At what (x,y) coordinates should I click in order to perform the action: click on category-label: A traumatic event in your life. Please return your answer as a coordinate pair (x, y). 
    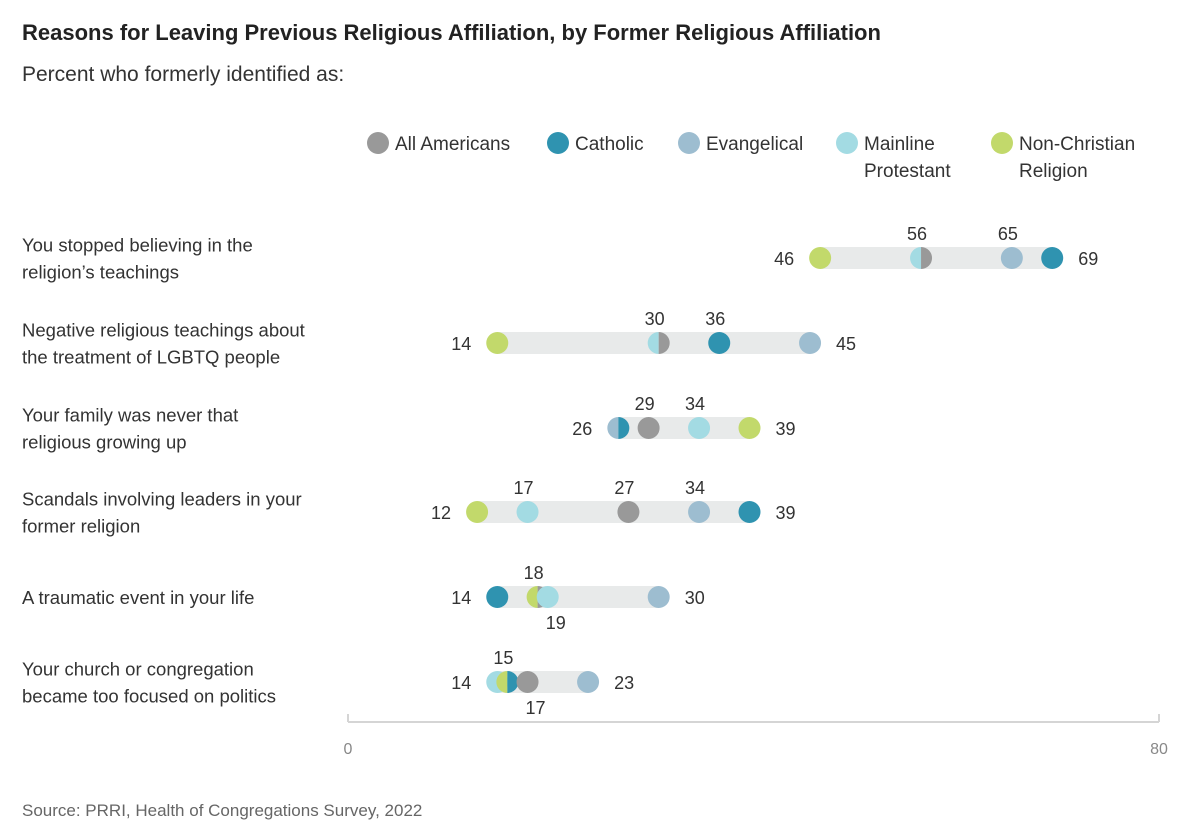
    Looking at the image, I should click on (138, 597).